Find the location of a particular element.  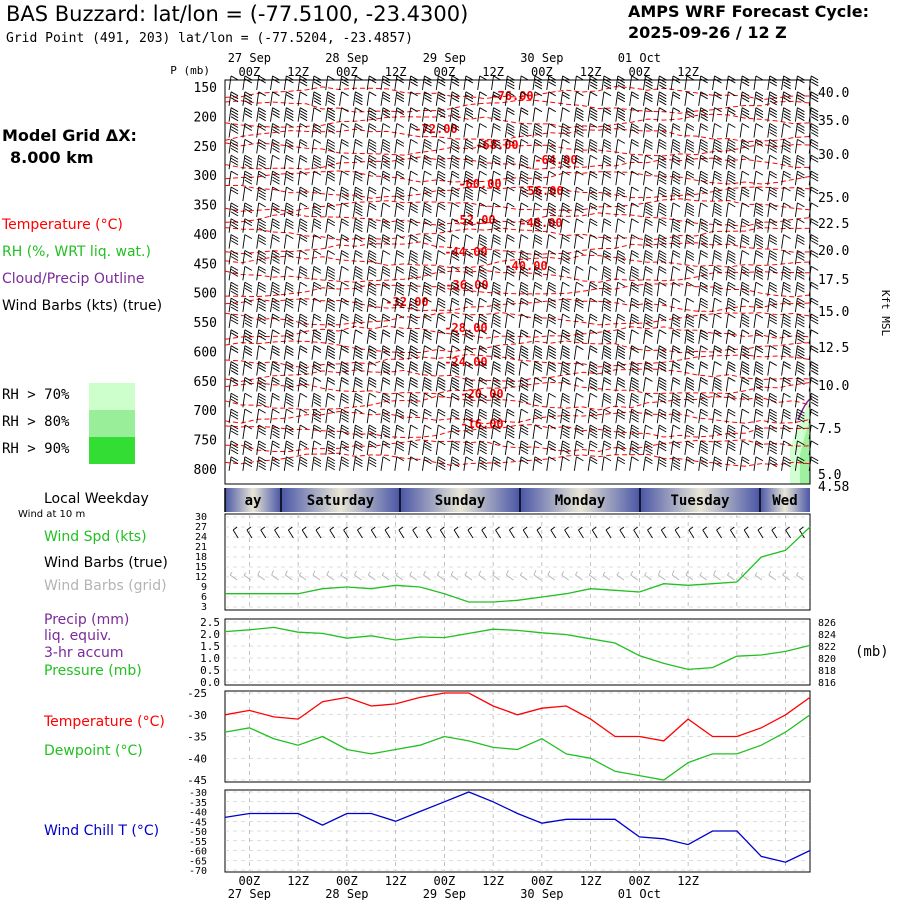

height-tick-label: 20.0 is located at coordinates (833, 251).